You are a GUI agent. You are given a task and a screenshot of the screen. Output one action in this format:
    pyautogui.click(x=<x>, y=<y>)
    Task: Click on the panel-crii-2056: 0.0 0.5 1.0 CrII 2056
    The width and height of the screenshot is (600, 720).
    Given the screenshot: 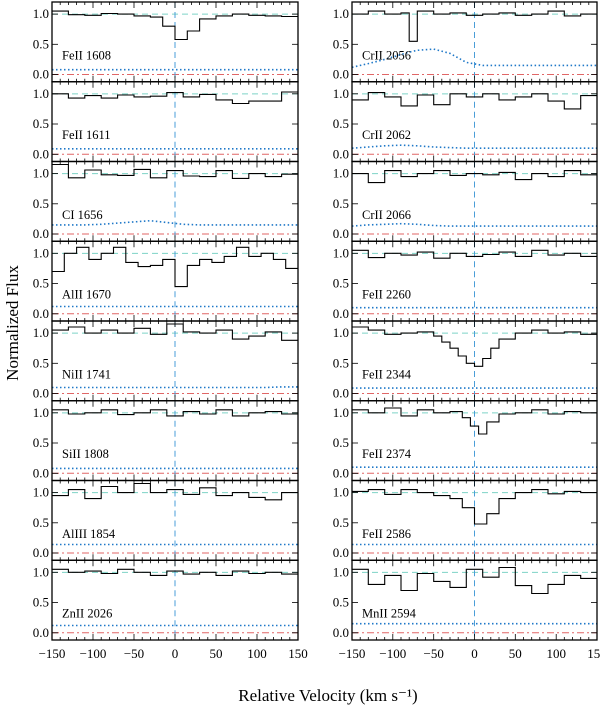 What is the action you would take?
    pyautogui.click(x=465, y=42)
    